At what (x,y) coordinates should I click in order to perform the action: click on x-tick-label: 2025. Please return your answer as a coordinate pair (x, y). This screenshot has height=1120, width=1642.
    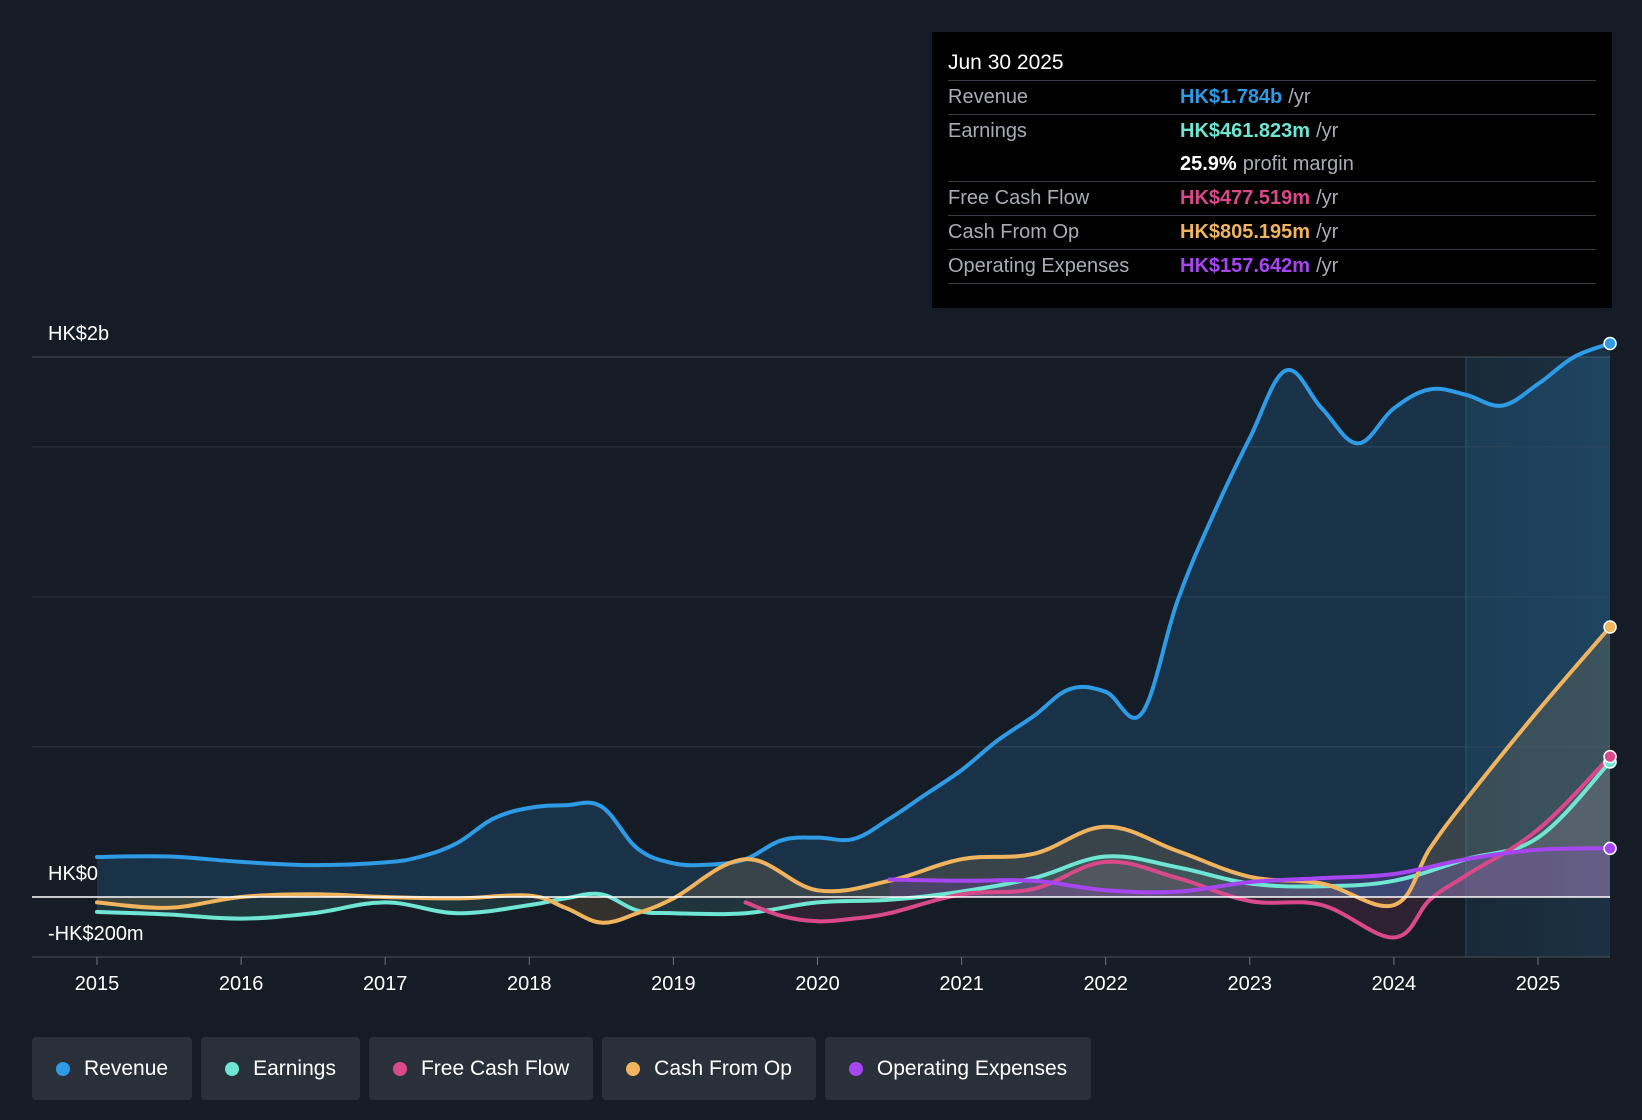
    Looking at the image, I should click on (1538, 984).